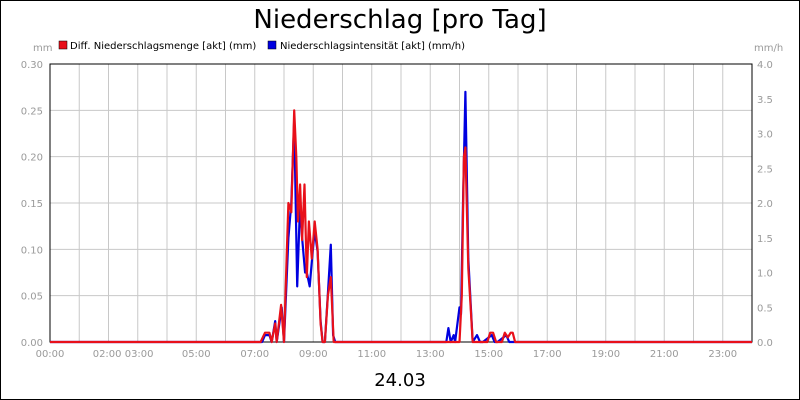 The width and height of the screenshot is (800, 400). What do you see at coordinates (488, 354) in the screenshot?
I see `x-tick-label: 15:00` at bounding box center [488, 354].